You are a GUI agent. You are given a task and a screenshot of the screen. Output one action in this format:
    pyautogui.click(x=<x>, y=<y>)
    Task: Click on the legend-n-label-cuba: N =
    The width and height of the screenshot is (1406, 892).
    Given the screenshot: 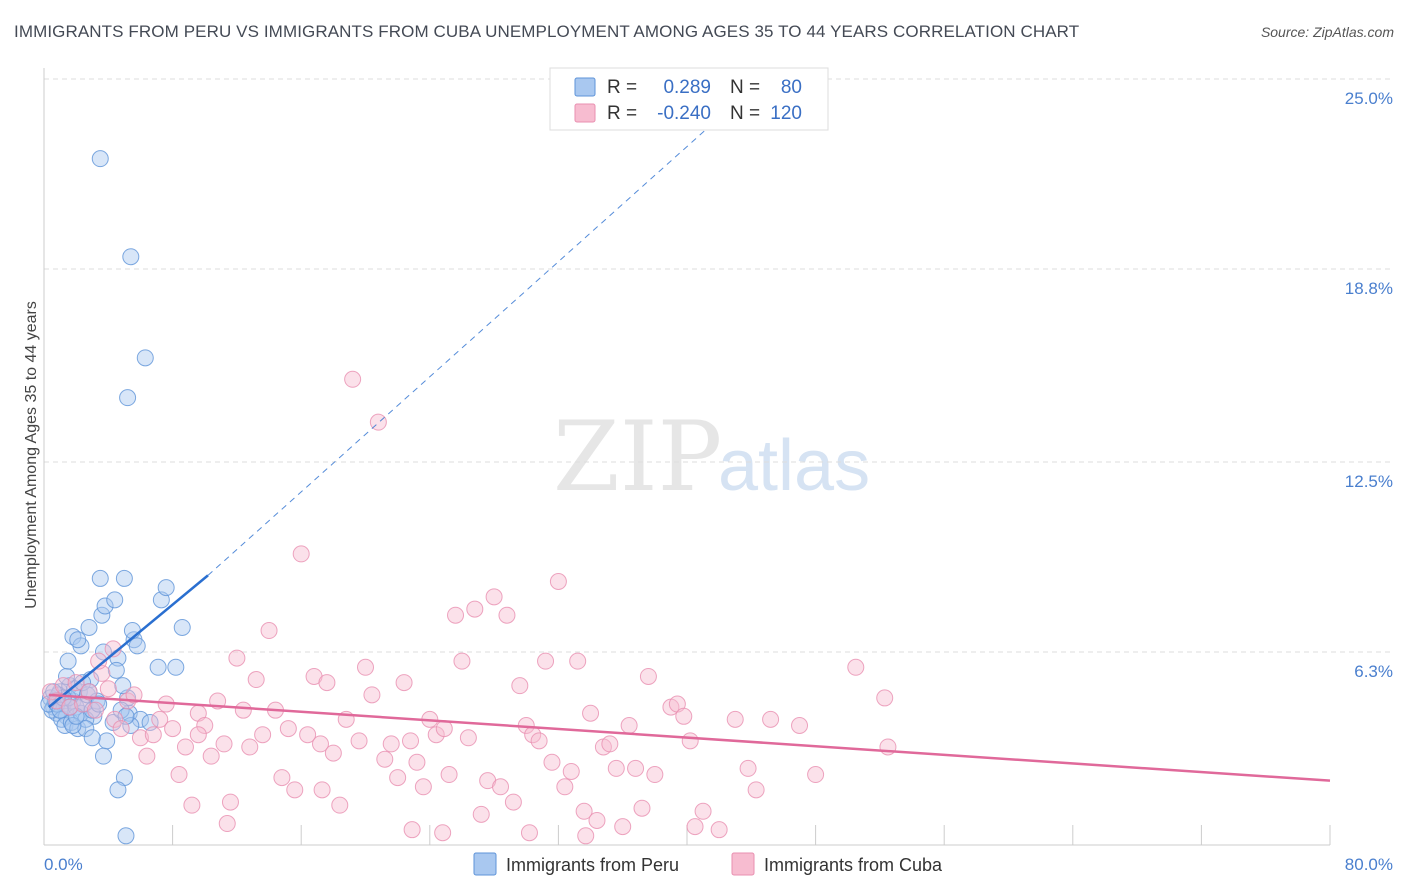 What is the action you would take?
    pyautogui.click(x=745, y=113)
    